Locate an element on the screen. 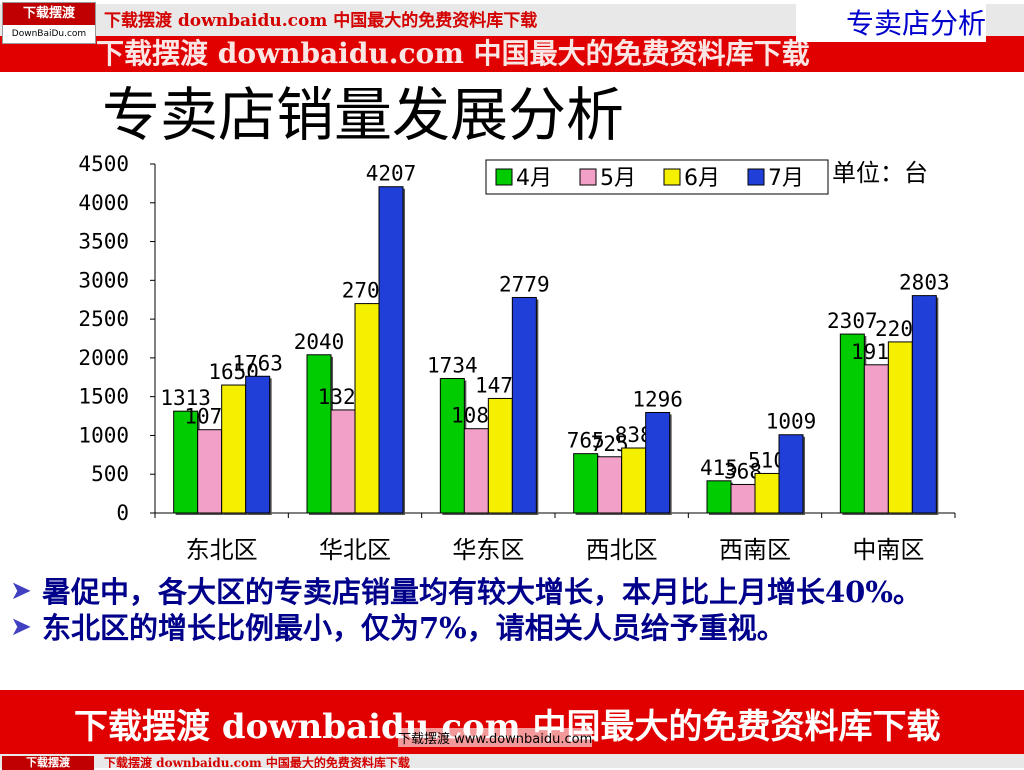 This screenshot has width=1024, height=770. y-tick-label: 4500 is located at coordinates (103, 164).